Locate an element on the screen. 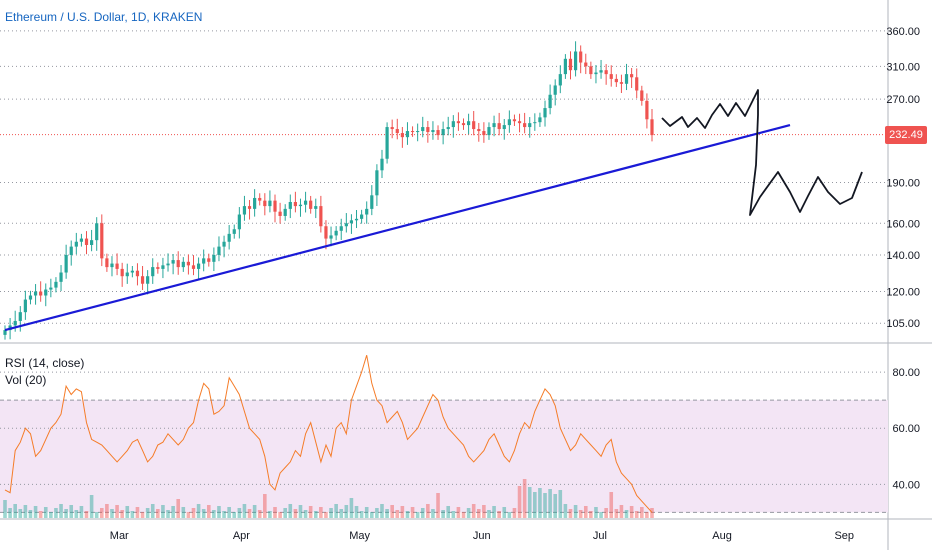  price-tick-label: 105.00 is located at coordinates (903, 324).